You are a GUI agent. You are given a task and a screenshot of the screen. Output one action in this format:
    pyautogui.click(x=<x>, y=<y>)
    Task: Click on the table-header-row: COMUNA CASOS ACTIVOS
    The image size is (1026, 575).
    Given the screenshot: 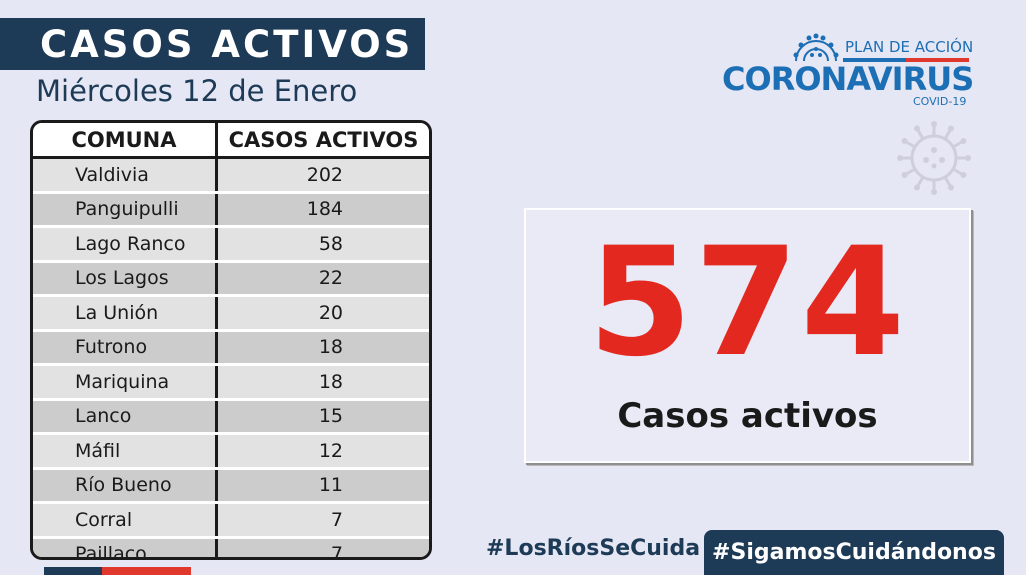 What is the action you would take?
    pyautogui.click(x=231, y=141)
    